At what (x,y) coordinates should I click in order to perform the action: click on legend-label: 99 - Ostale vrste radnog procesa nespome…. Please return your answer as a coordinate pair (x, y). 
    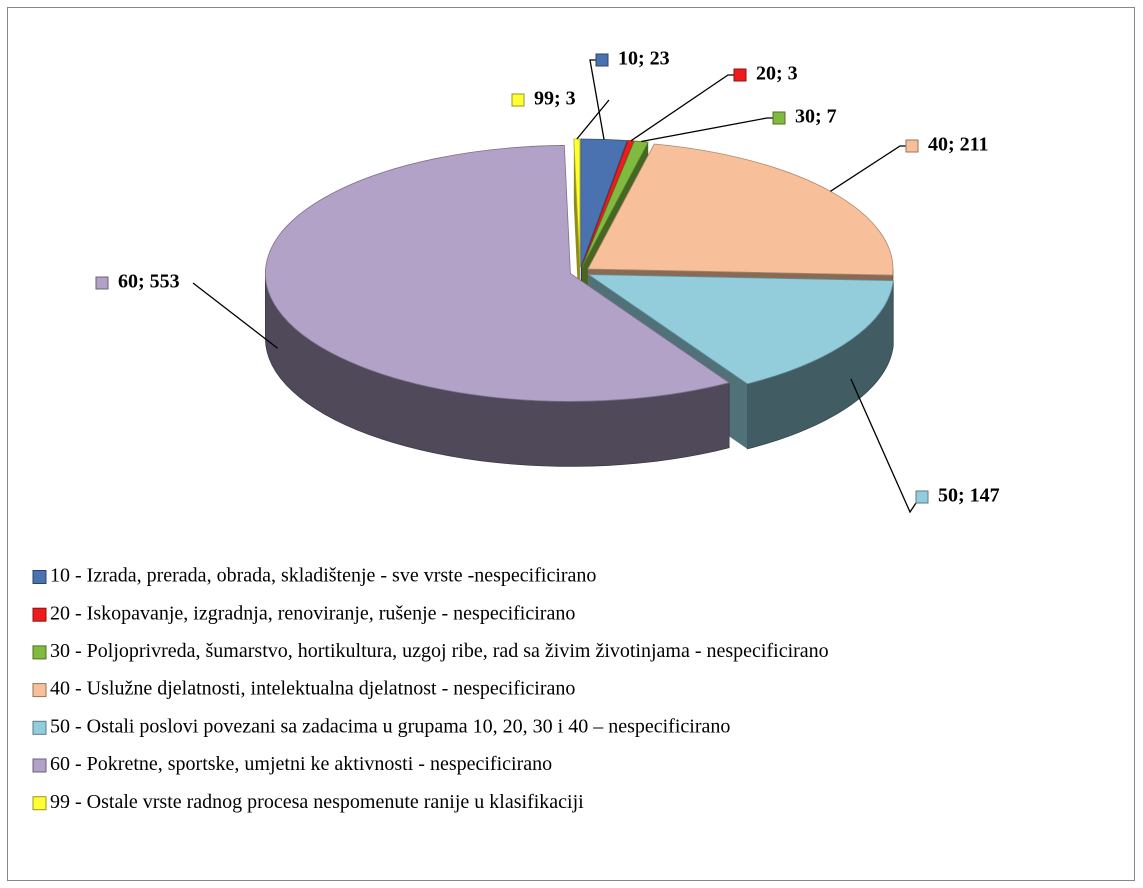
    Looking at the image, I should click on (317, 802).